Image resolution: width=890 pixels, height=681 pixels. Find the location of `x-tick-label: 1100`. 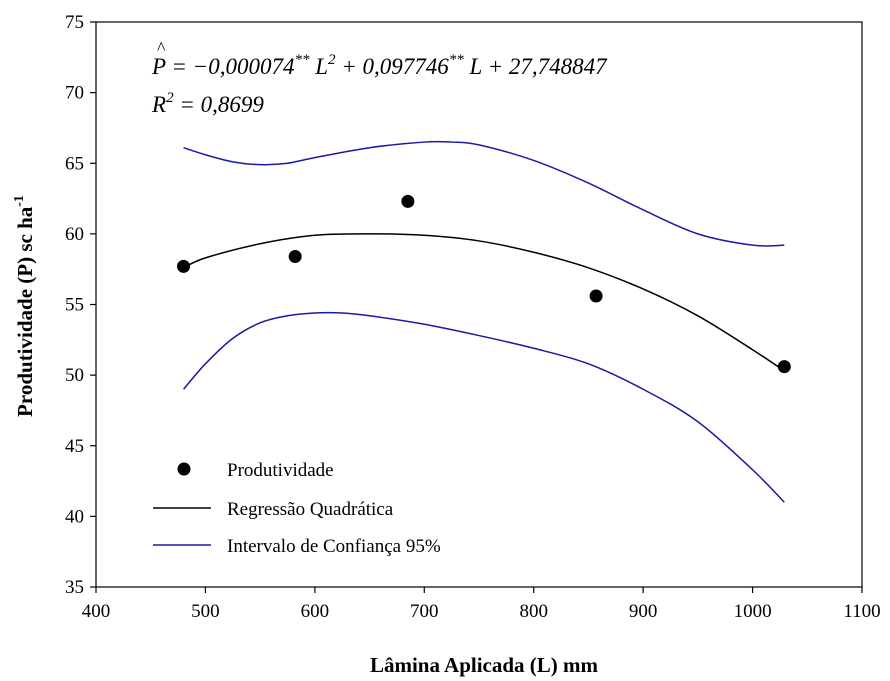

x-tick-label: 1100 is located at coordinates (861, 611).